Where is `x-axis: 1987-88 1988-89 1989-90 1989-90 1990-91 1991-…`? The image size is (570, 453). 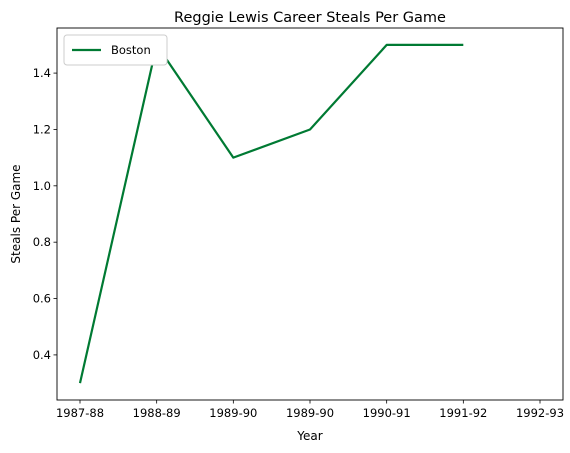 x-axis: 1987-88 1988-89 1989-90 1989-90 1990-91 1991-… is located at coordinates (310, 410).